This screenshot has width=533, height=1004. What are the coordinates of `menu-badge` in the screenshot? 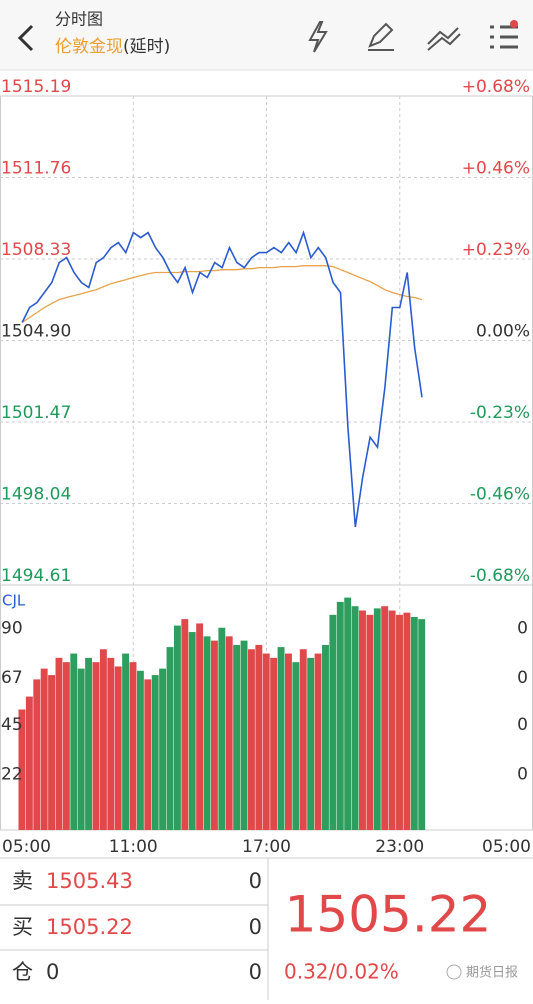 It's located at (514, 24).